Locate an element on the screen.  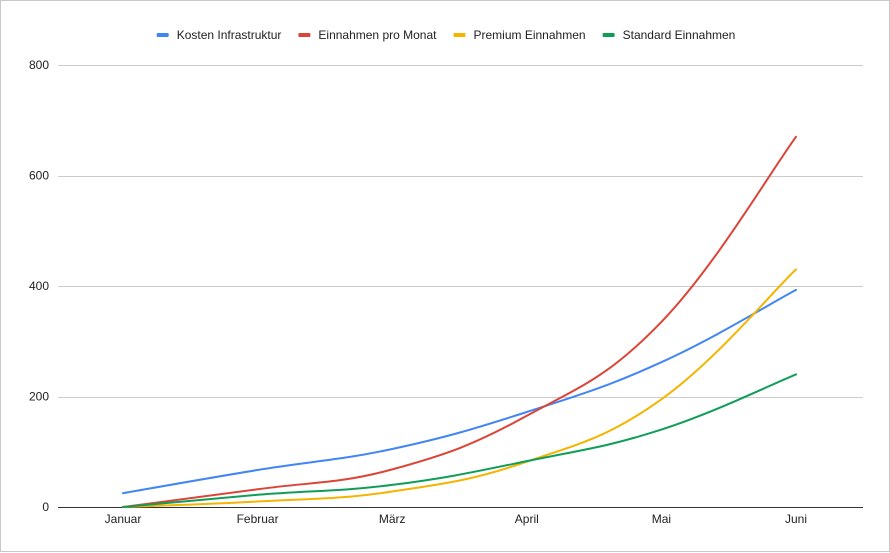
legend-item-1: Kosten Infrastruktur is located at coordinates (219, 35).